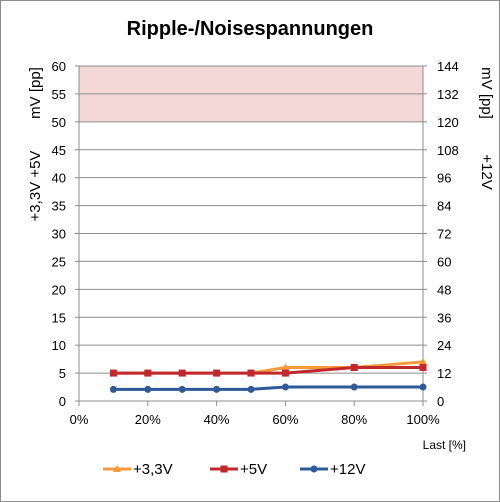 The width and height of the screenshot is (500, 502). Describe the element at coordinates (62, 401) in the screenshot. I see `y-left-tick-label: 0` at that location.